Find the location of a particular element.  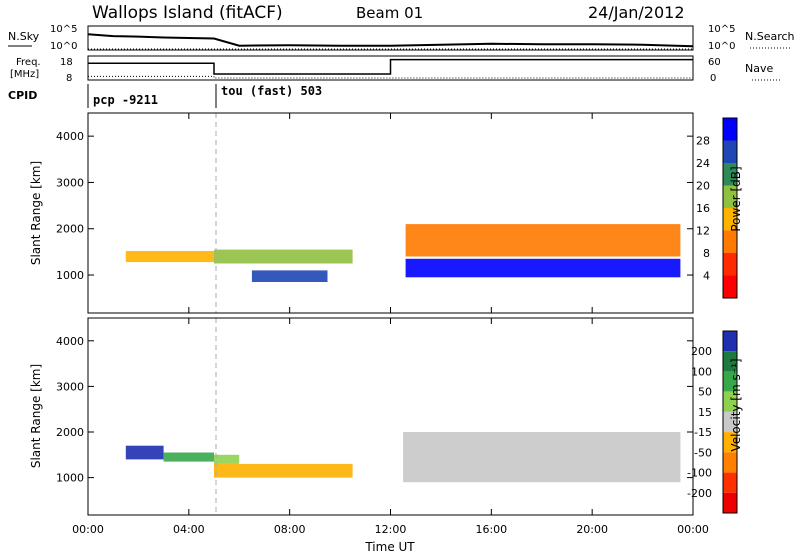

velocity-y-tick-label: 4000 is located at coordinates (70, 341).